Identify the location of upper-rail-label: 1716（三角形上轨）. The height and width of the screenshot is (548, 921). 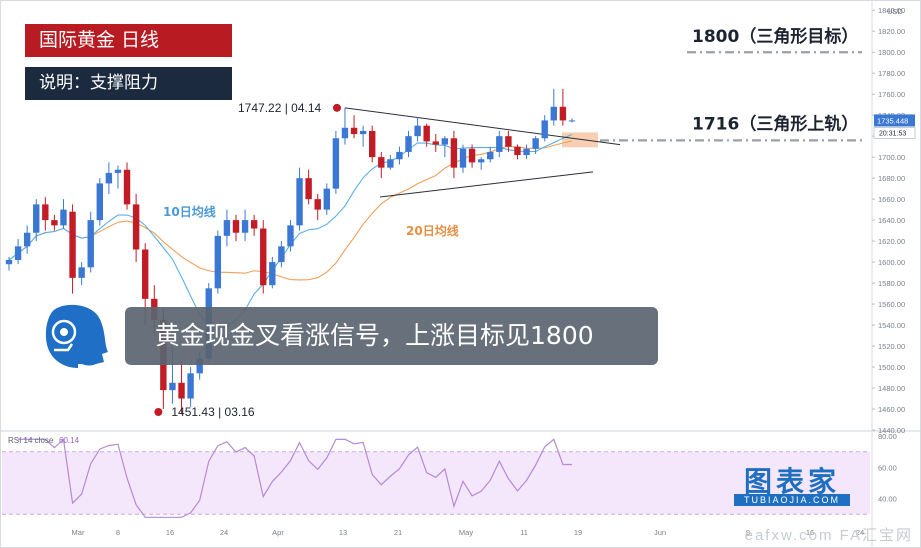
(775, 123).